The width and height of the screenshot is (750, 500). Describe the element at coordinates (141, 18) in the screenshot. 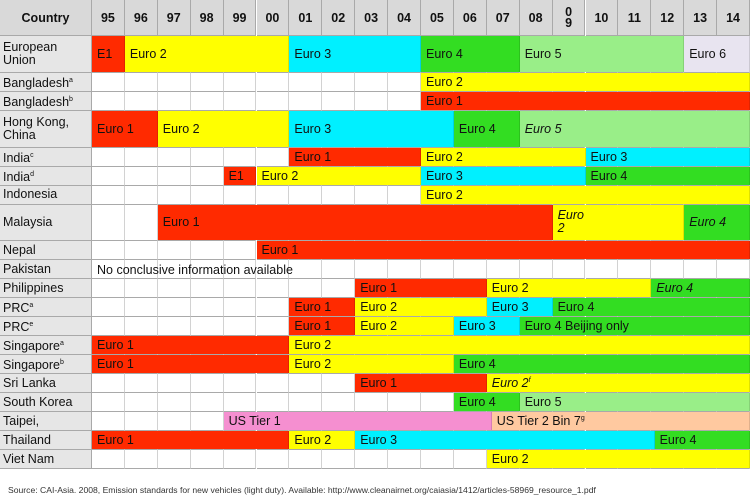

I see `header-year: 96` at that location.